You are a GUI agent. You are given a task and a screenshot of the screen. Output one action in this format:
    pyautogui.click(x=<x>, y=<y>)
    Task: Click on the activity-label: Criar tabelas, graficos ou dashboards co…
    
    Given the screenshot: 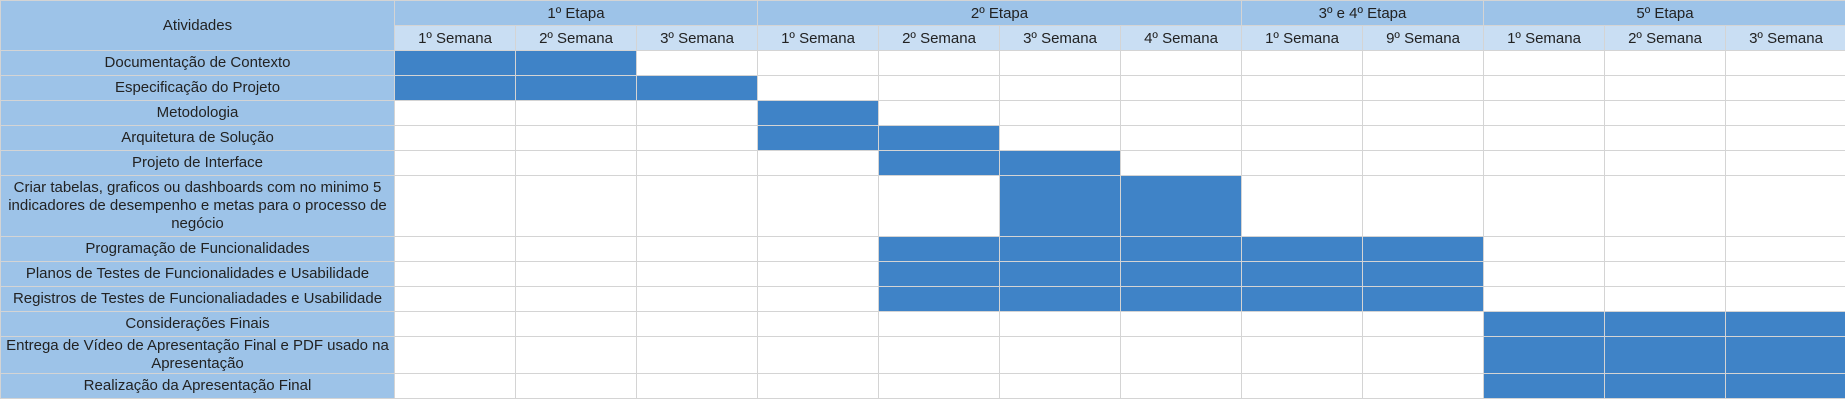 What is the action you would take?
    pyautogui.click(x=197, y=206)
    